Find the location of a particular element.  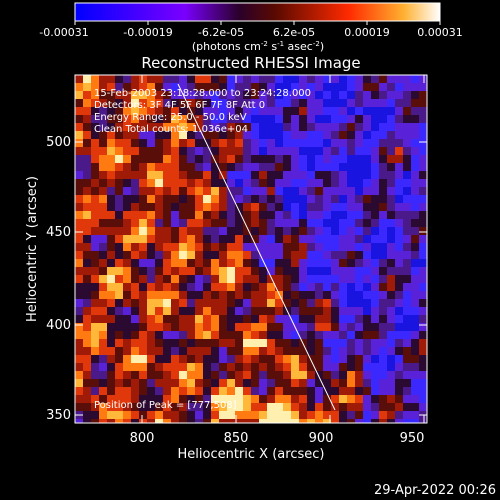

annotation-clean-counts: Clean Total counts: 1.036e+04 is located at coordinates (171, 129).